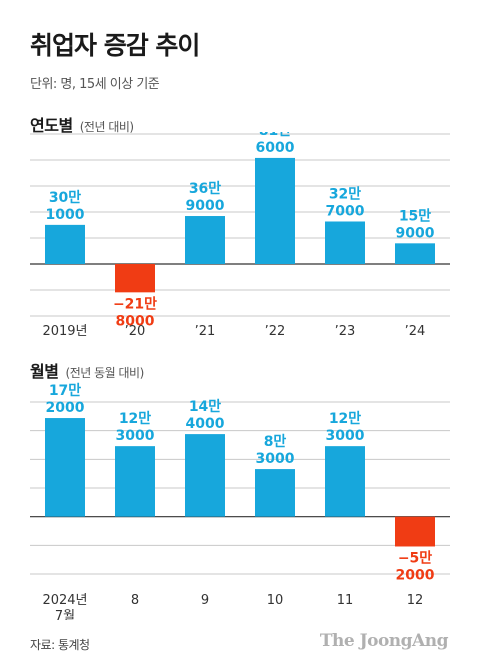 The image size is (480, 671). I want to click on source-note: 자료: 통계청, so click(60, 645).